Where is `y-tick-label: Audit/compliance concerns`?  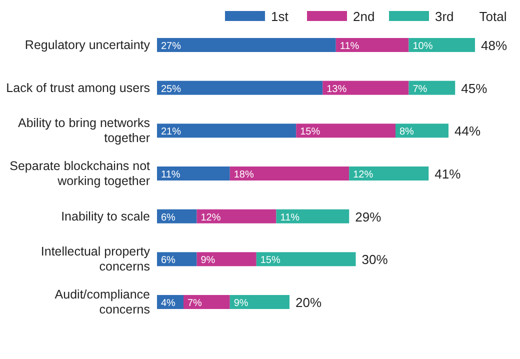
y-tick-label: Audit/compliance concerns is located at coordinates (102, 302).